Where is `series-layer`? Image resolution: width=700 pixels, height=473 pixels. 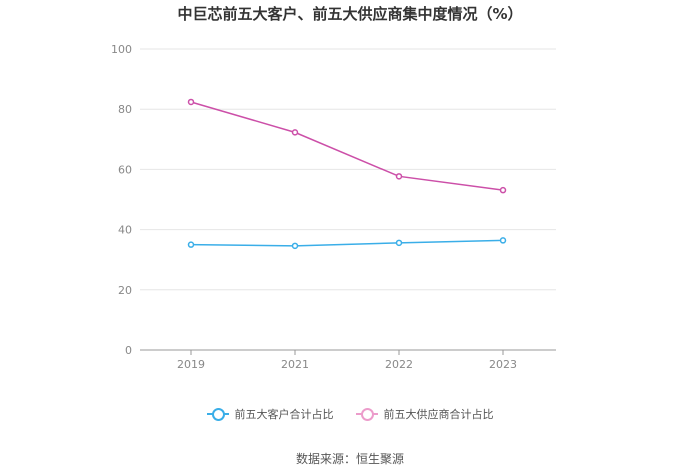 series-layer is located at coordinates (347, 174).